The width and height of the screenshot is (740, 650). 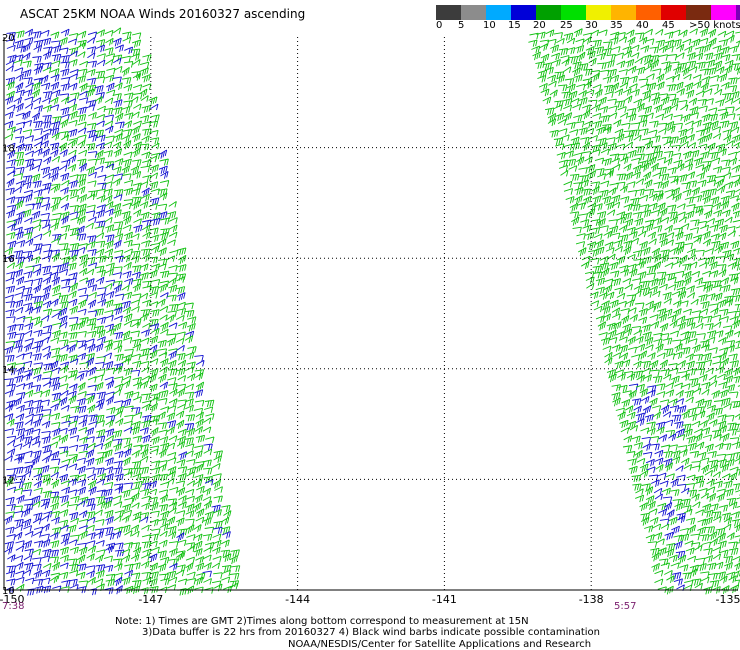 What do you see at coordinates (668, 25) in the screenshot?
I see `colorbar-label: 45` at bounding box center [668, 25].